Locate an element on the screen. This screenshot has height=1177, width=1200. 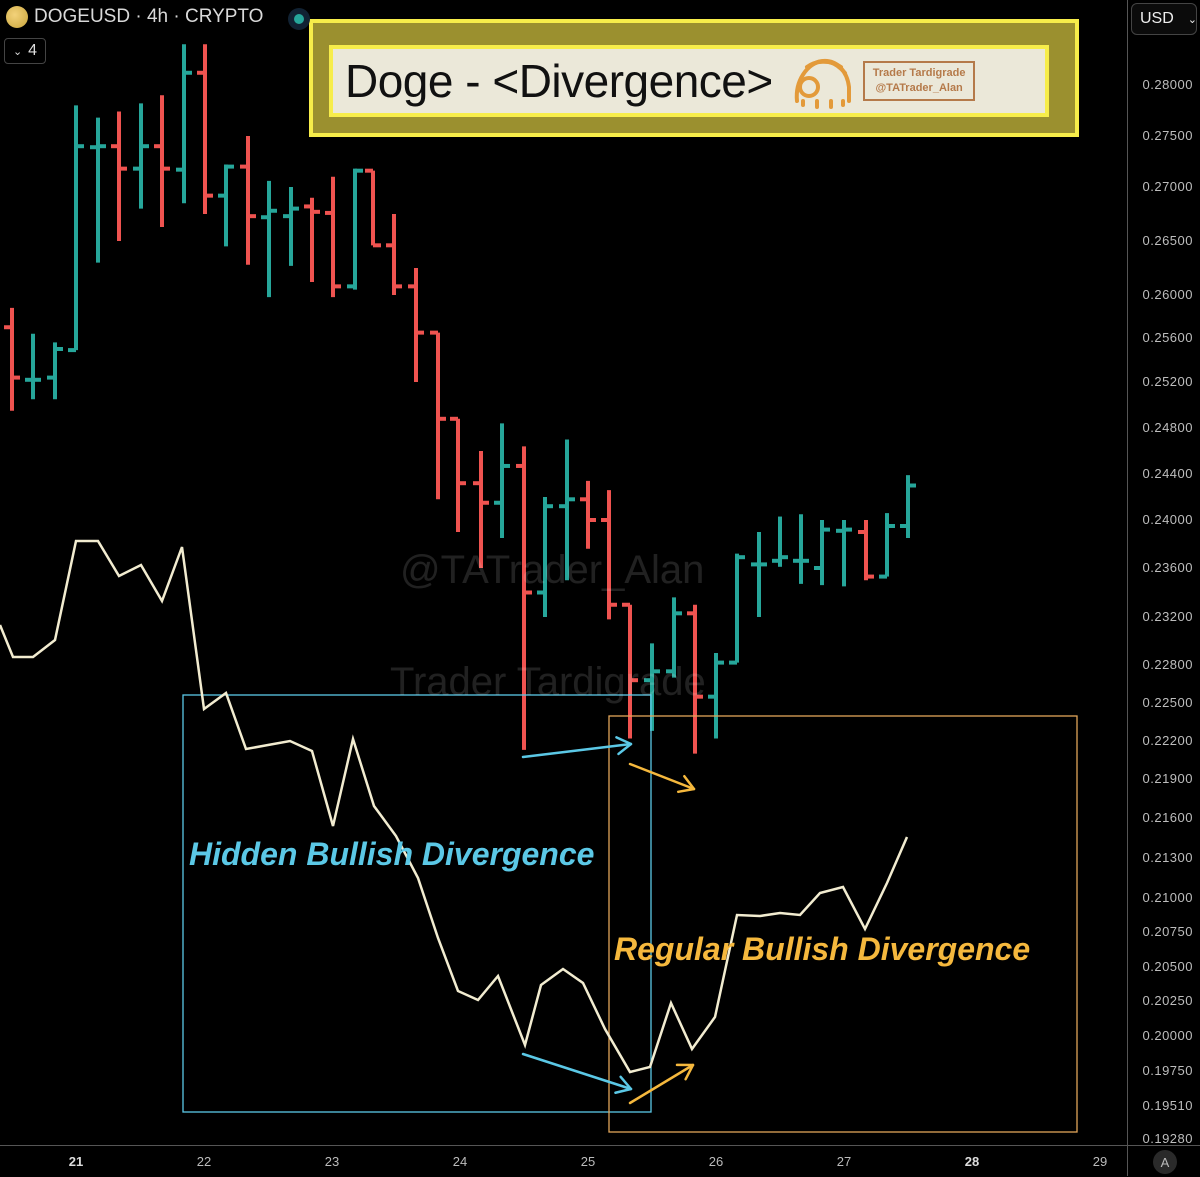
price-tick-label: 0.22800 is located at coordinates (1167, 664).